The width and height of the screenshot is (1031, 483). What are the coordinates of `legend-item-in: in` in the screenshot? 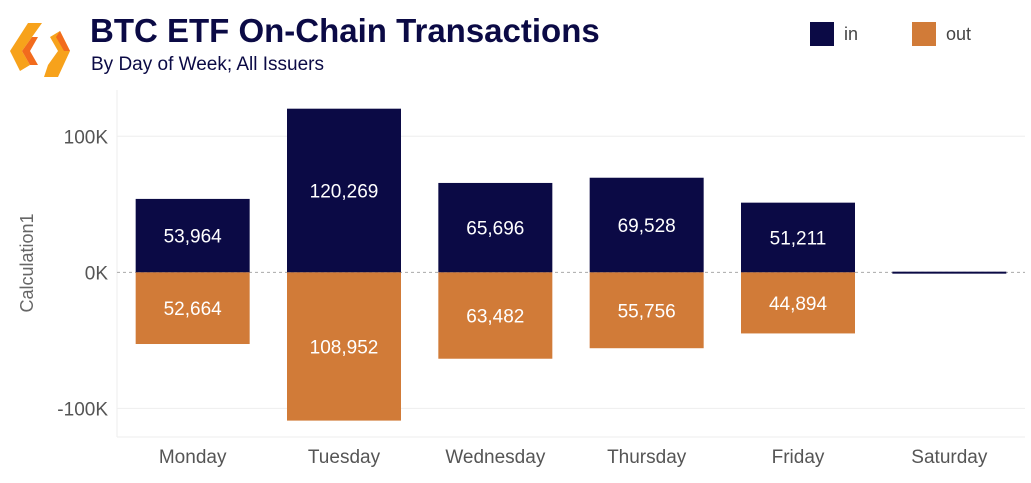 It's located at (834, 34).